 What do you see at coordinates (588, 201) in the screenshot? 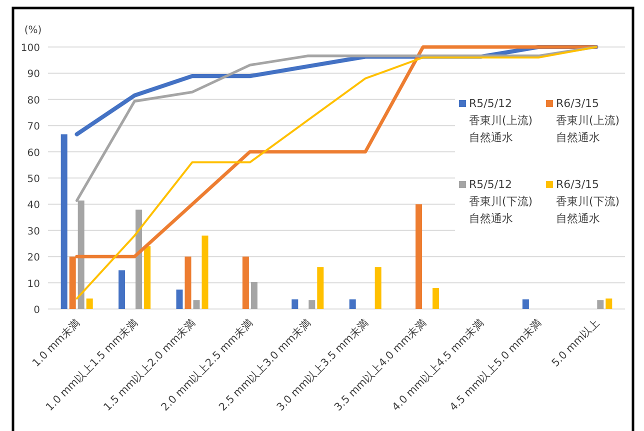
I see `legend-label: R6/3/15 香東川(下流) 自然通水` at bounding box center [588, 201].